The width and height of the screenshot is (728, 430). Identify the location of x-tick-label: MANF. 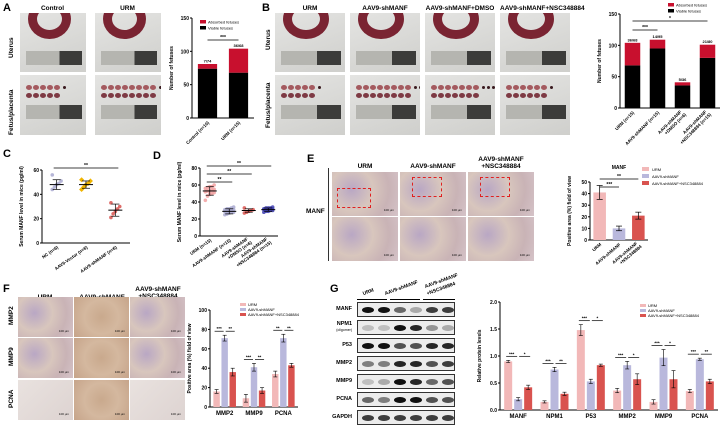
(518, 417).